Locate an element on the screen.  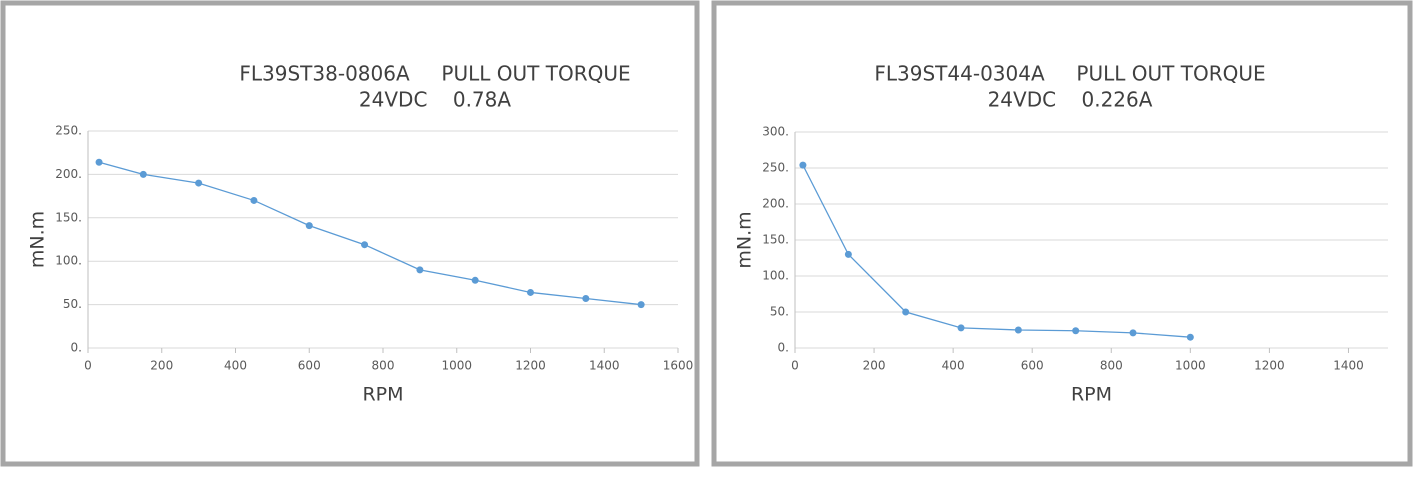
x-tick-label: 1600 is located at coordinates (678, 366).